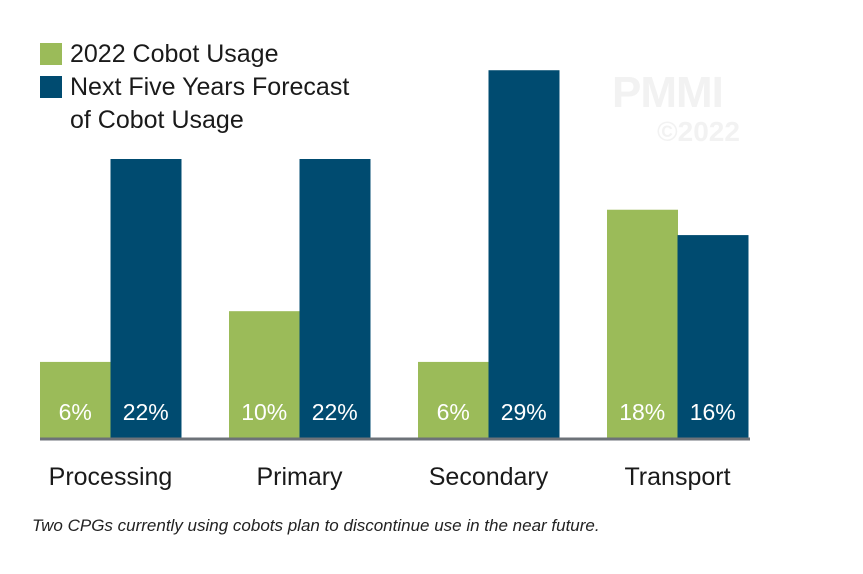 Image resolution: width=863 pixels, height=574 pixels. I want to click on data-label: 29%, so click(524, 412).